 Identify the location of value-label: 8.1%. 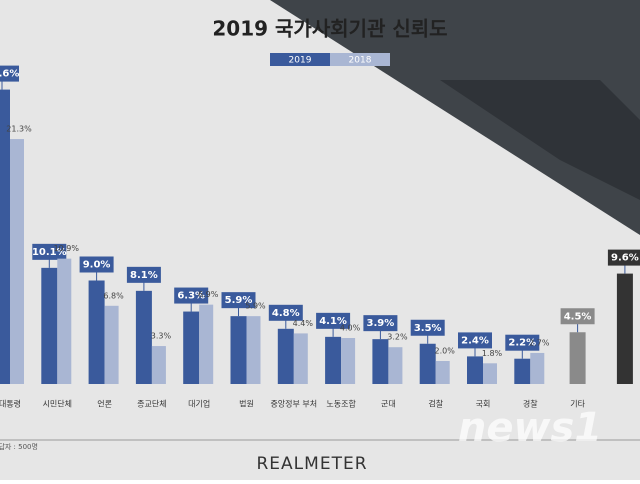
(144, 275).